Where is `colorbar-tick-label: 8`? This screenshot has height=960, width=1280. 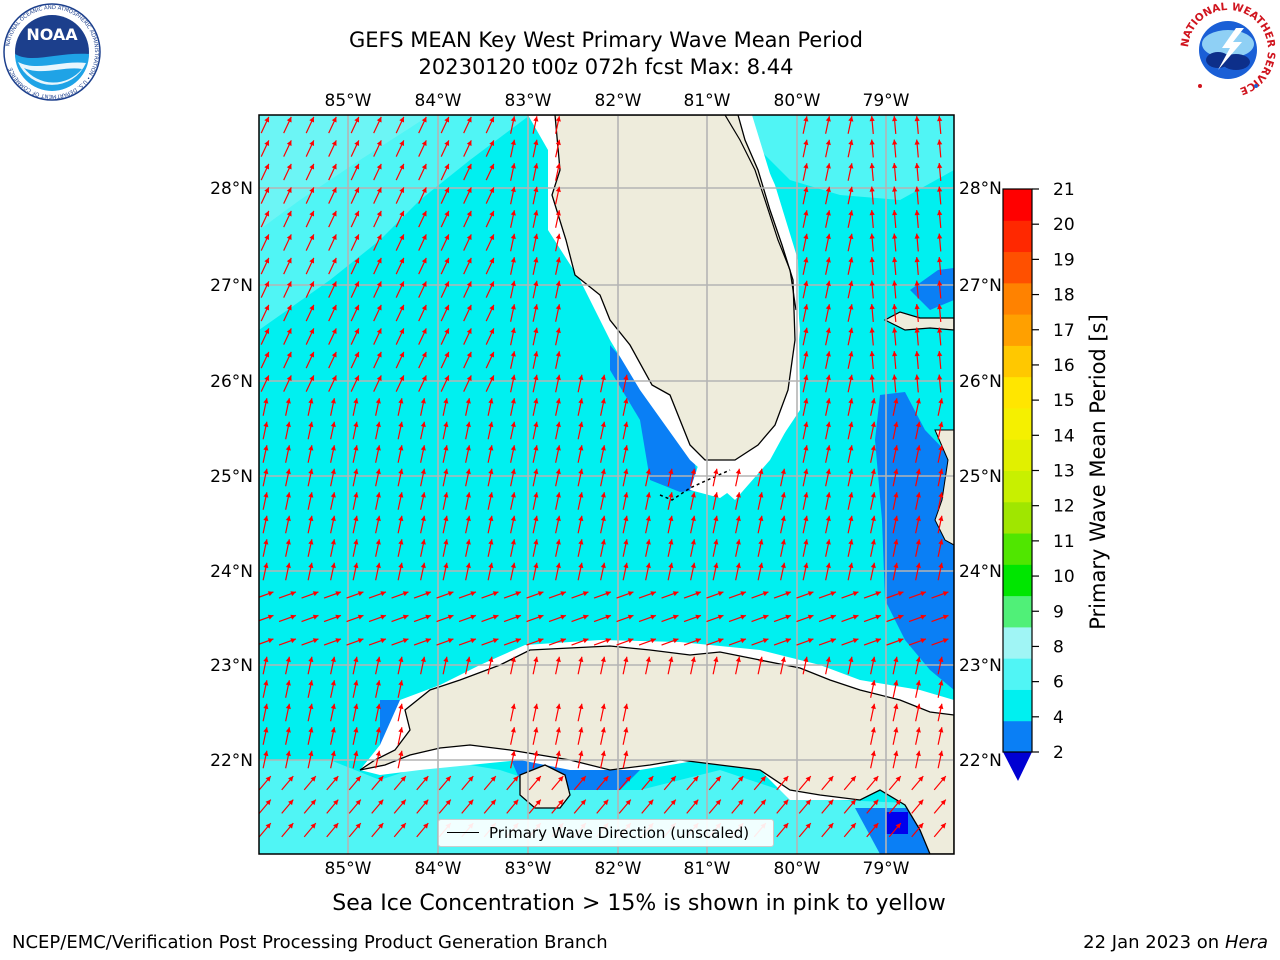
colorbar-tick-label: 8 is located at coordinates (1058, 647).